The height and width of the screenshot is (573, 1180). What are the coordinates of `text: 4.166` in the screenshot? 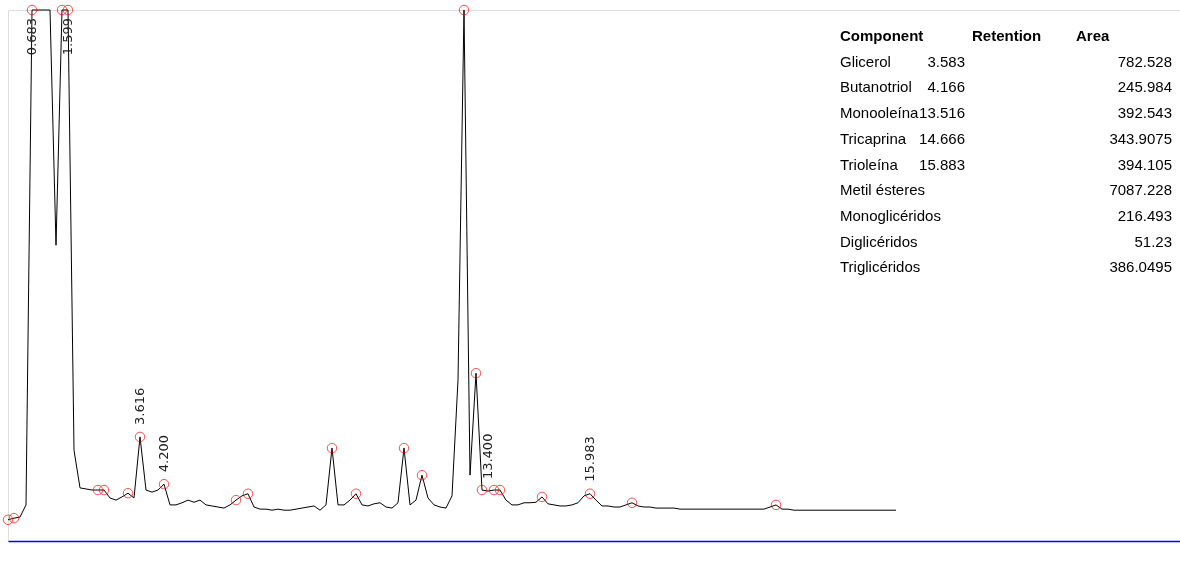 It's located at (946, 87).